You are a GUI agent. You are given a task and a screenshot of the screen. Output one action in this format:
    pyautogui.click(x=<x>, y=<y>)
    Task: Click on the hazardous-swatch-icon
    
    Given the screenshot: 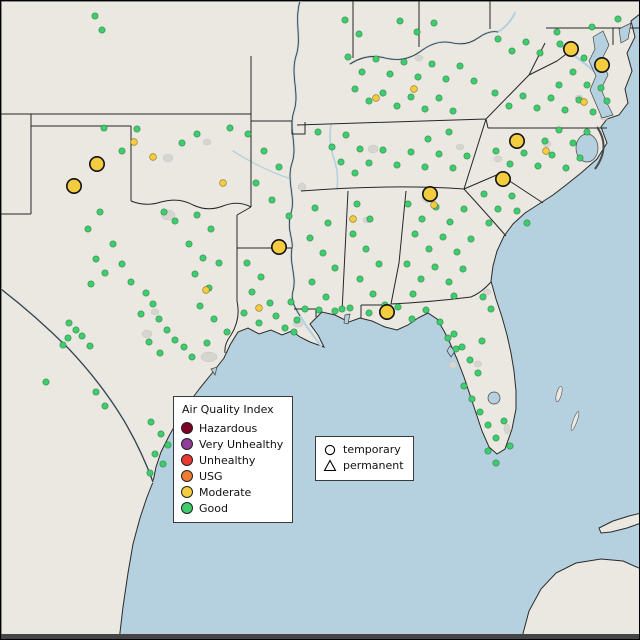 What is the action you would take?
    pyautogui.click(x=187, y=428)
    